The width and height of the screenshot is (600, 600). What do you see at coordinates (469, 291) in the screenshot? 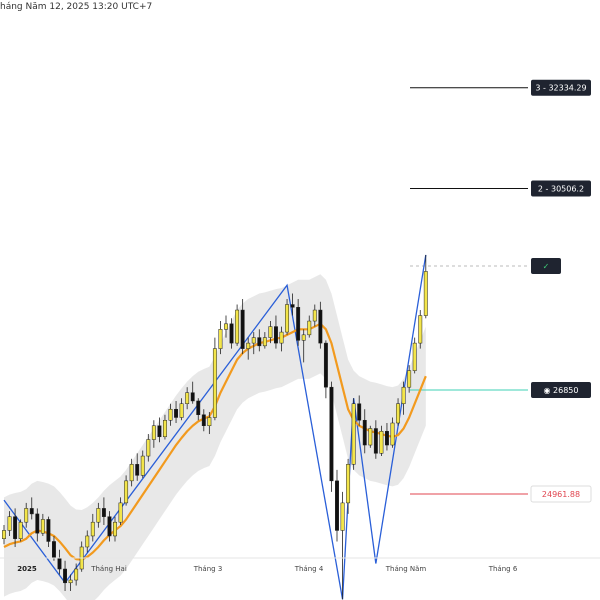
I see `level-lines` at bounding box center [469, 291].